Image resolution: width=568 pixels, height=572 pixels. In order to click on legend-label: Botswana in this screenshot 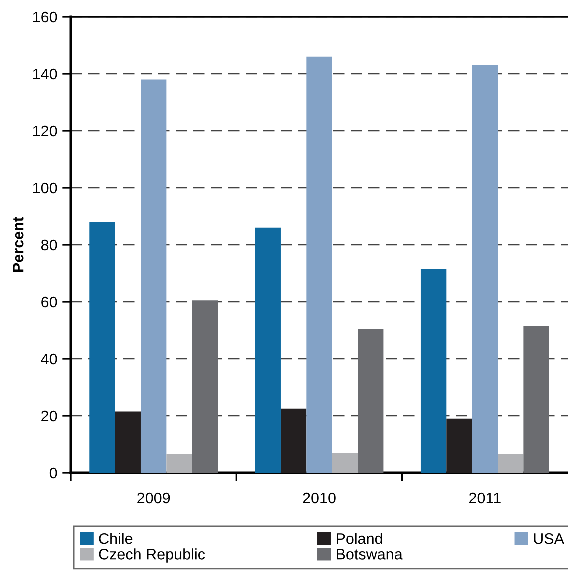, I will do `click(370, 554)`.